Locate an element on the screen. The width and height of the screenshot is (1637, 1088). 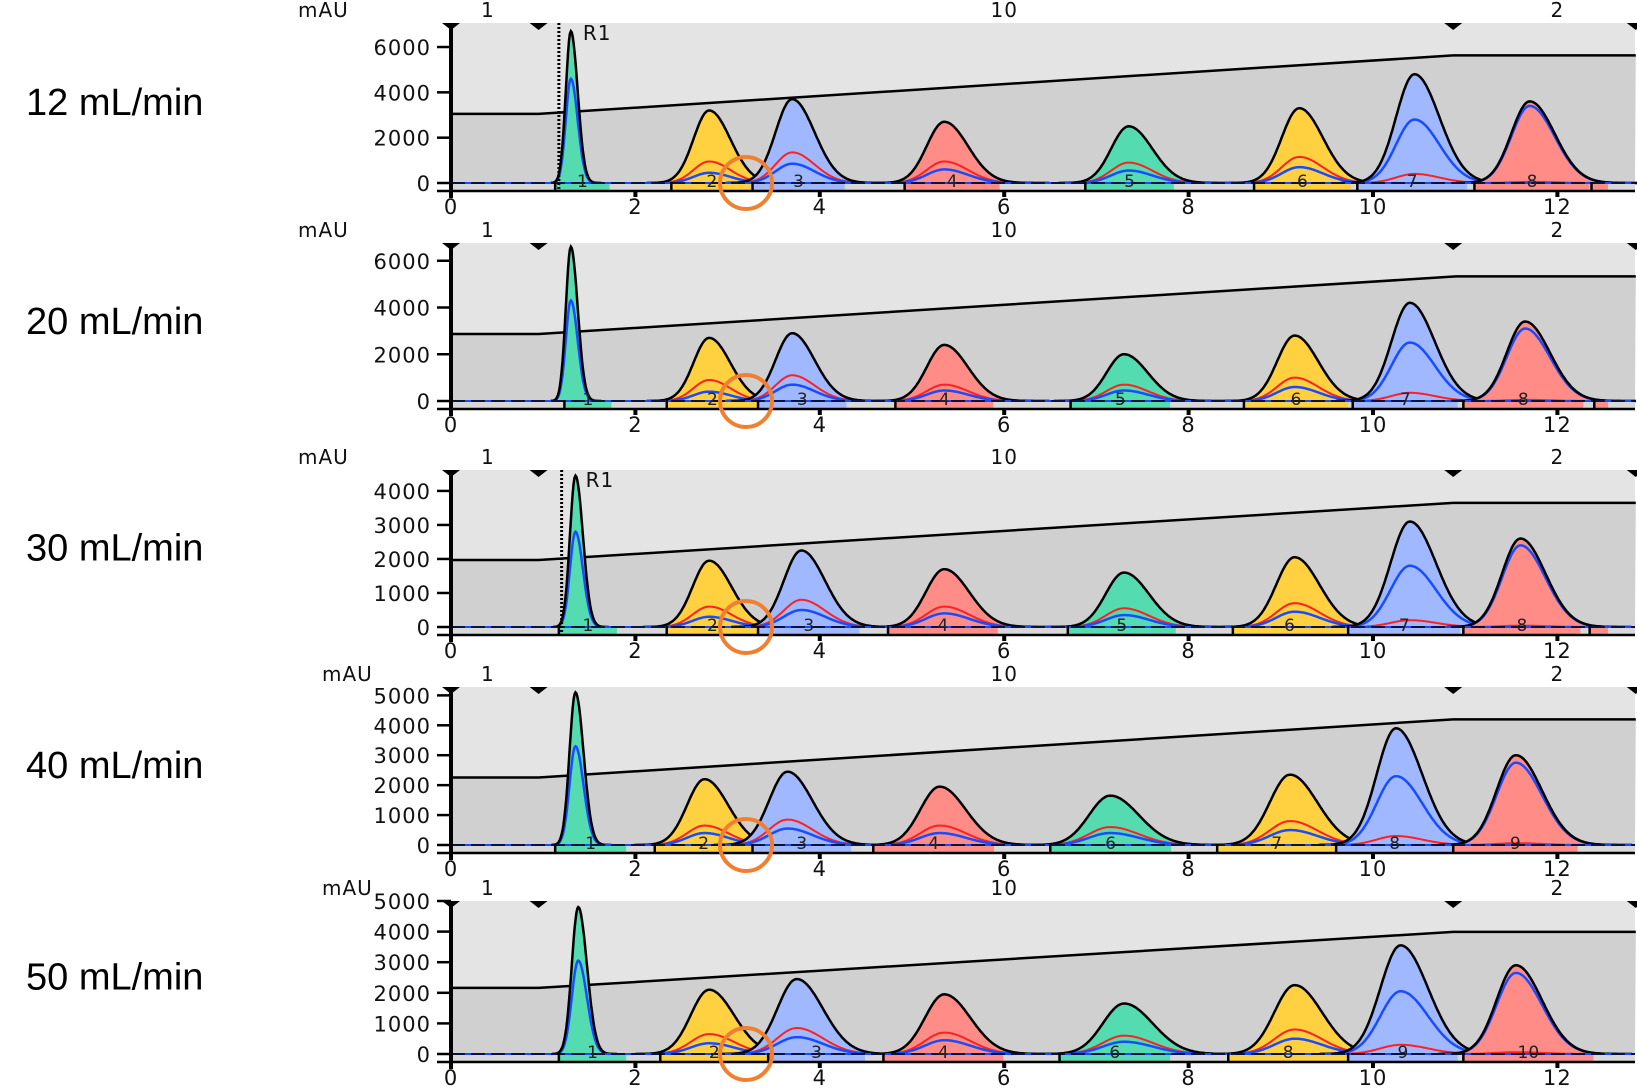
fraction-number: 4 is located at coordinates (952, 182).